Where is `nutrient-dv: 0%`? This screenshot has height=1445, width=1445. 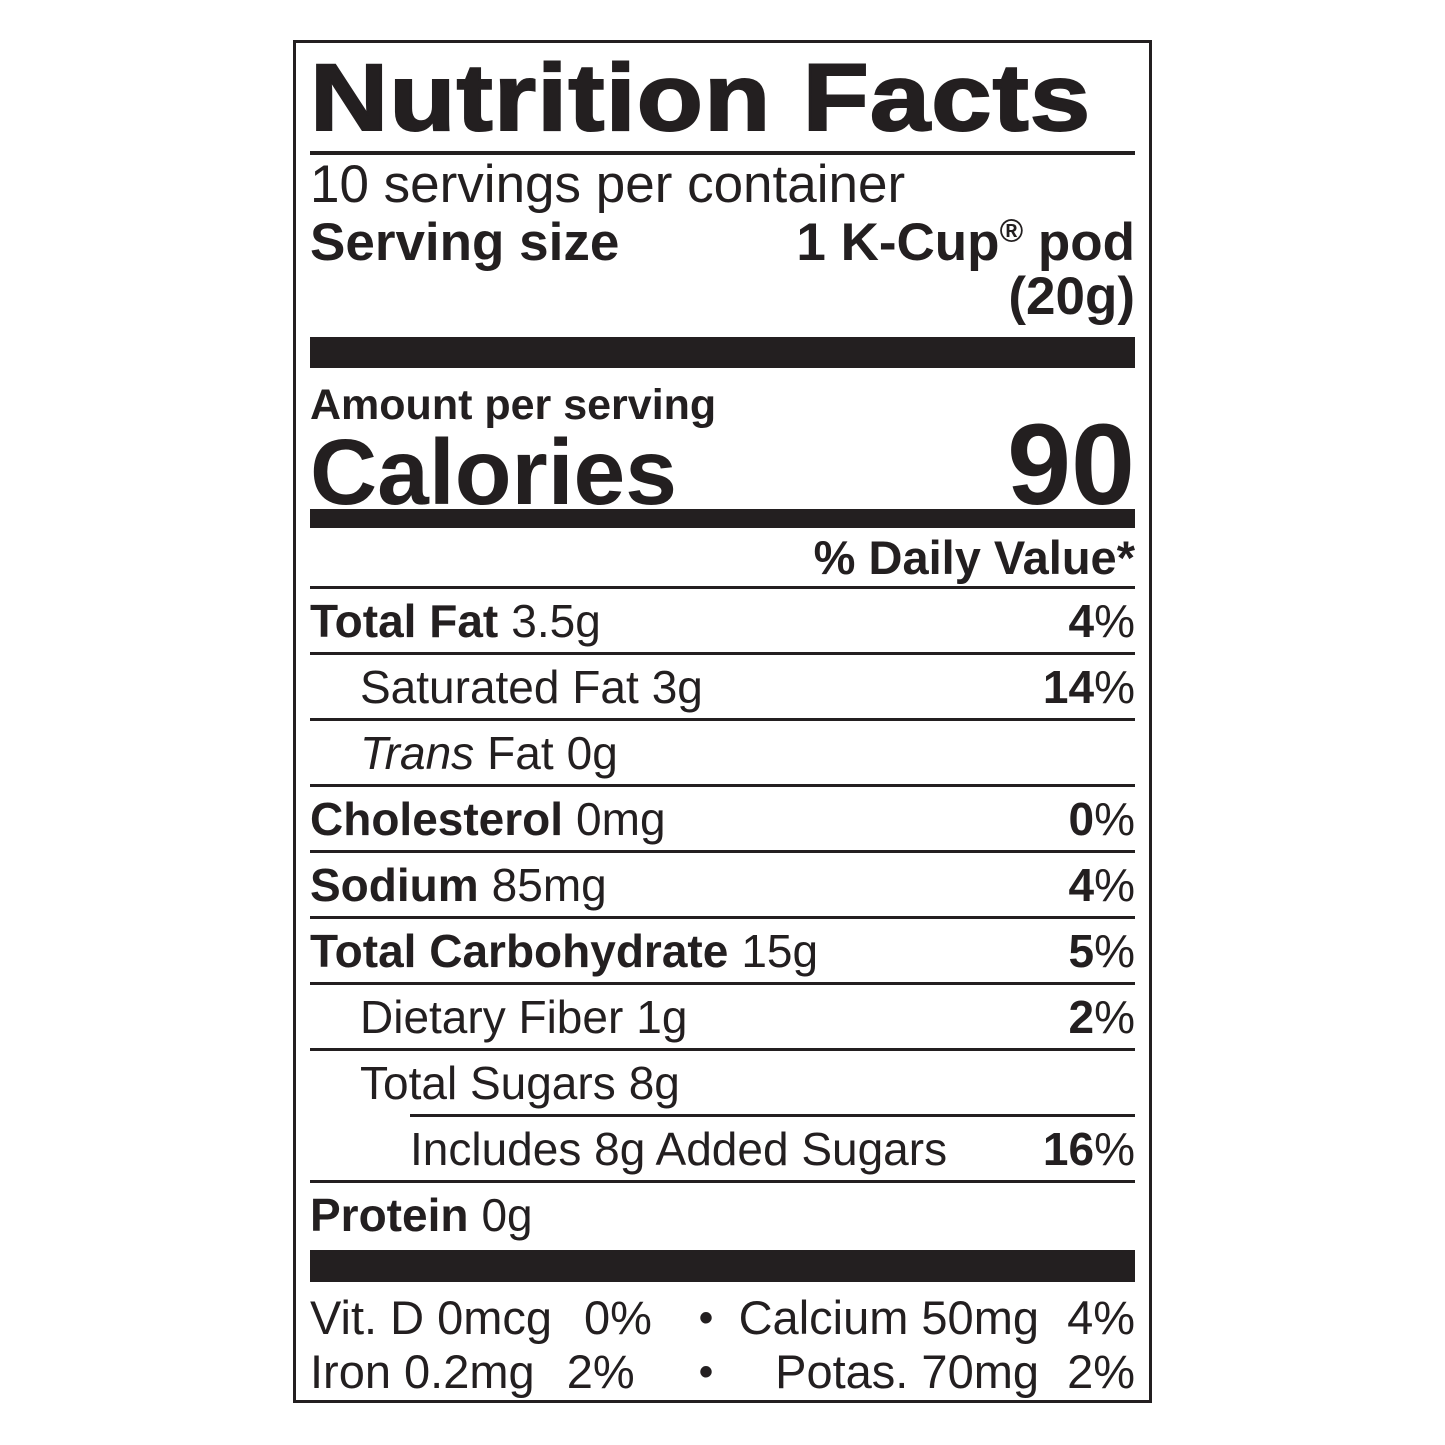
nutrient-dv: 0% is located at coordinates (1102, 819).